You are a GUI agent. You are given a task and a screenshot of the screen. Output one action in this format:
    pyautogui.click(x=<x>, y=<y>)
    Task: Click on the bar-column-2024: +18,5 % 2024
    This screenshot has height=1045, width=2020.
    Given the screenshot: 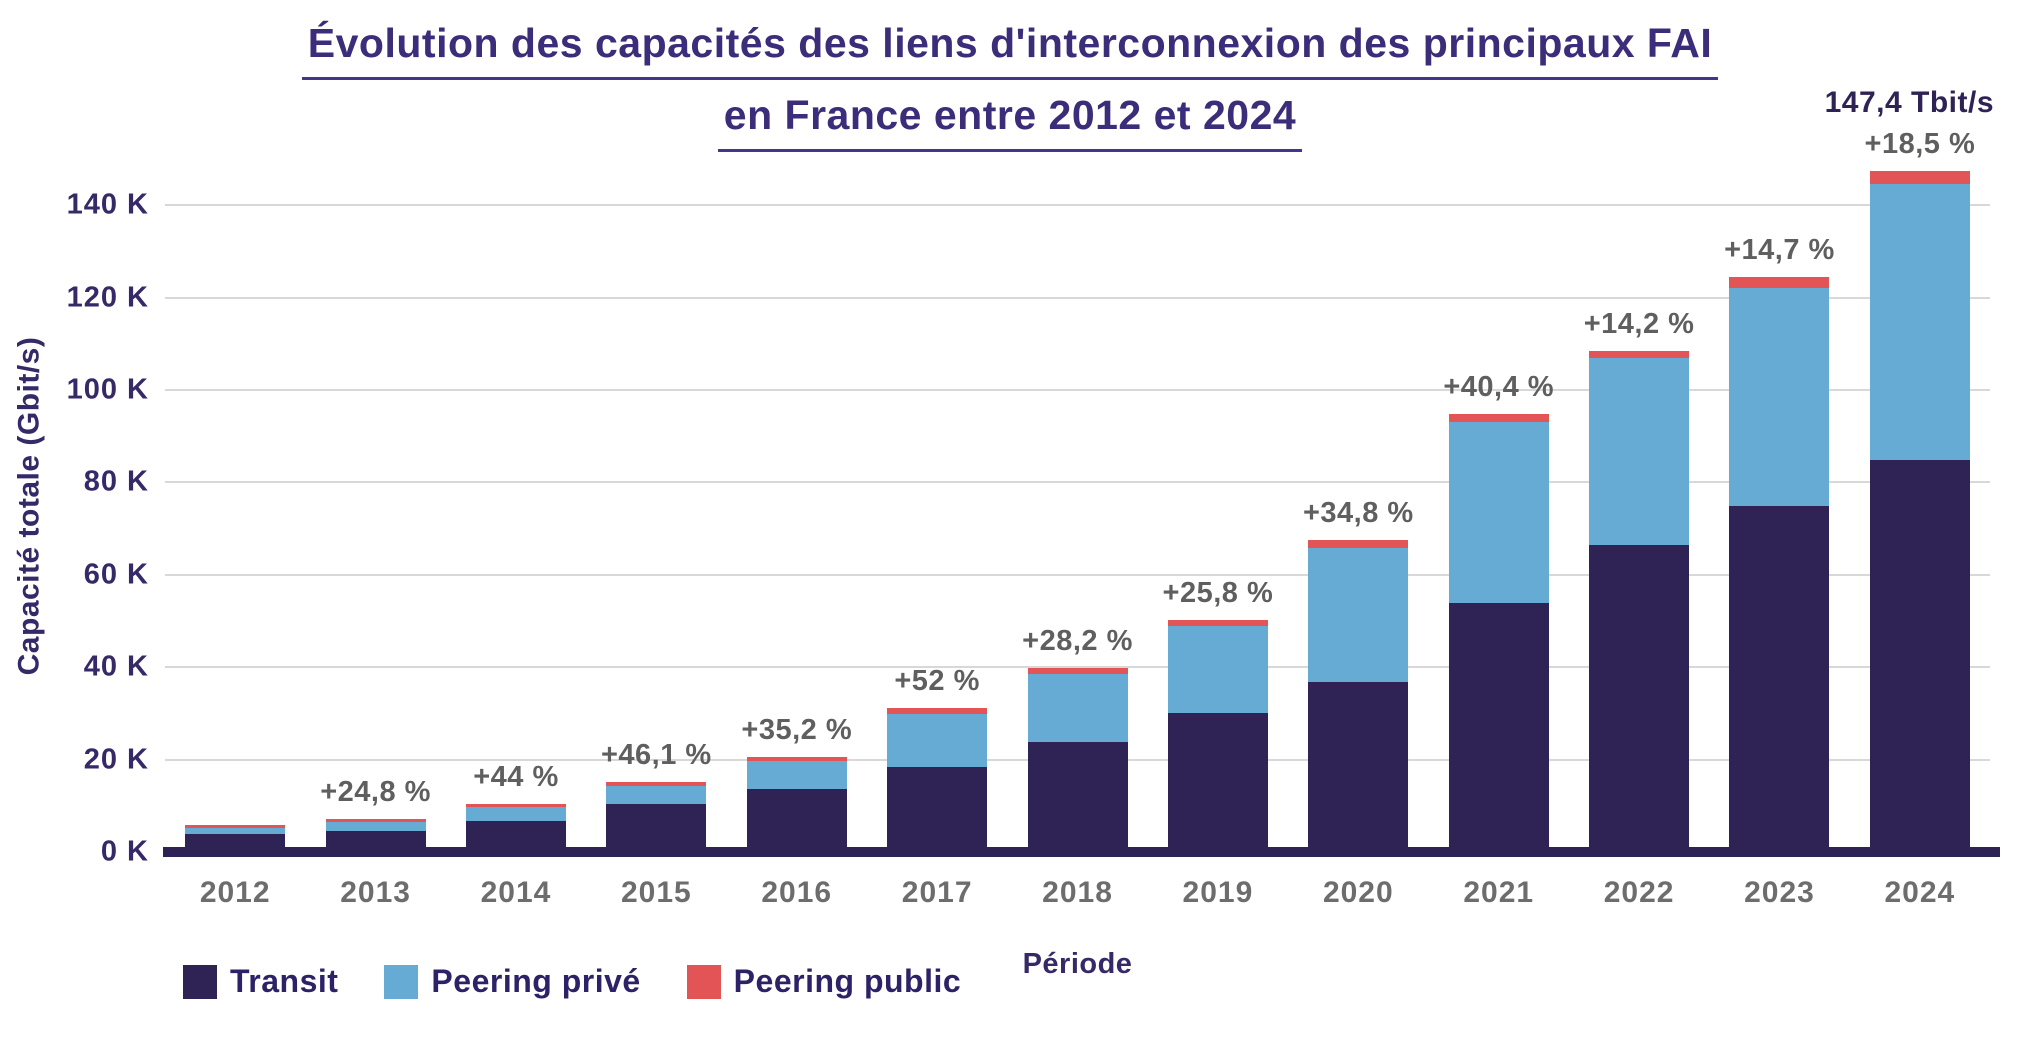 What is the action you would take?
    pyautogui.click(x=1920, y=518)
    